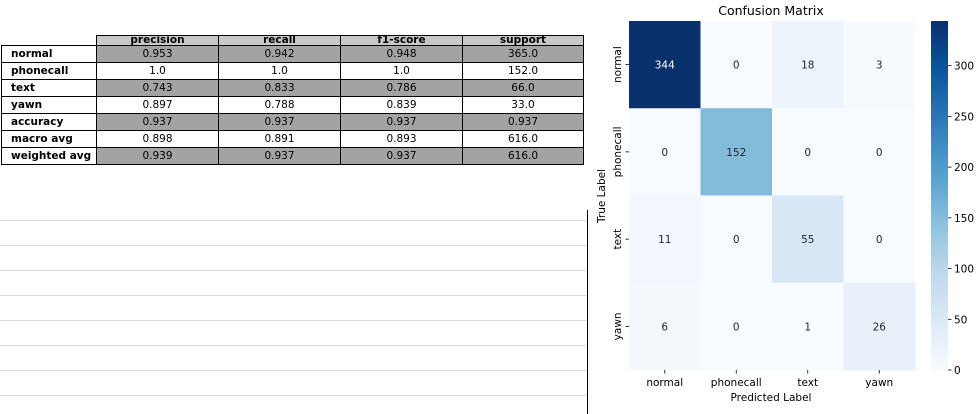 This screenshot has height=414, width=980. I want to click on report-cell: 33.0, so click(523, 105).